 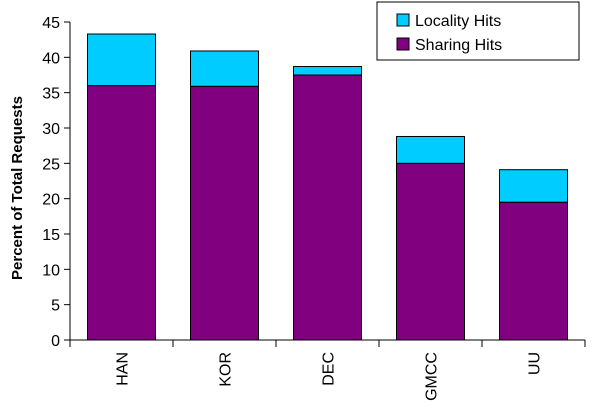 What do you see at coordinates (458, 21) in the screenshot?
I see `legend-label: Locality Hits` at bounding box center [458, 21].